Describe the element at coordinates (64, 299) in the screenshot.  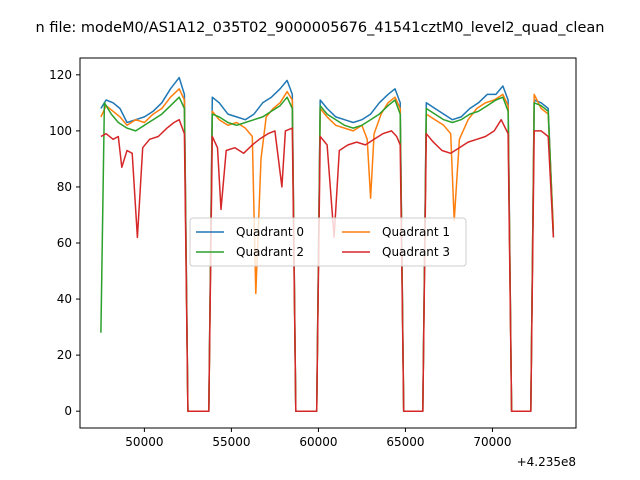
I see `y-tick-label: 40` at that location.